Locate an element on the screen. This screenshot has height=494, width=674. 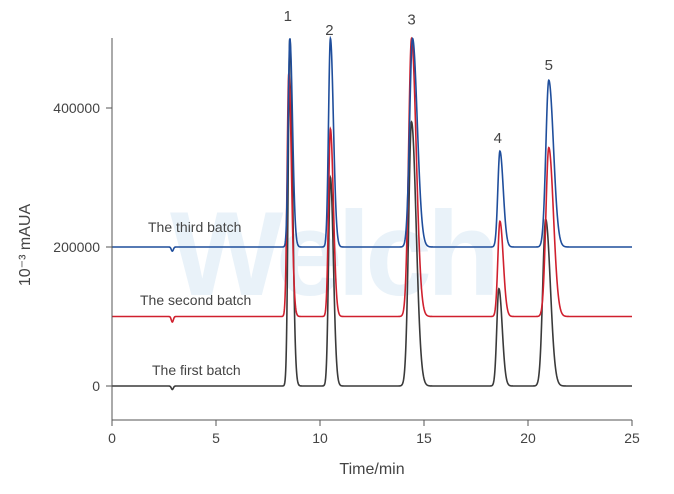
peak-label: 3 is located at coordinates (411, 20).